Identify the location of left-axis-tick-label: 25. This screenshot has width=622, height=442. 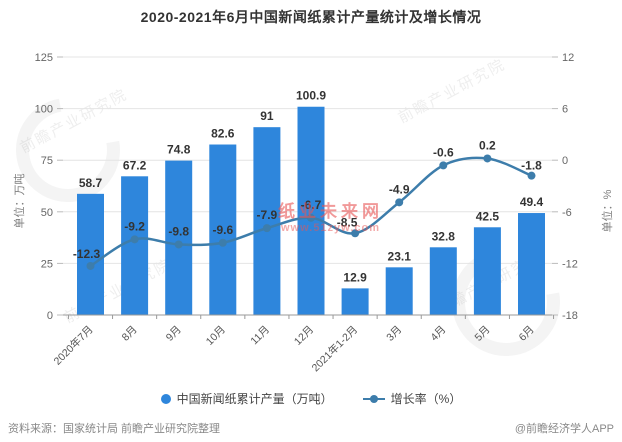
(47, 264).